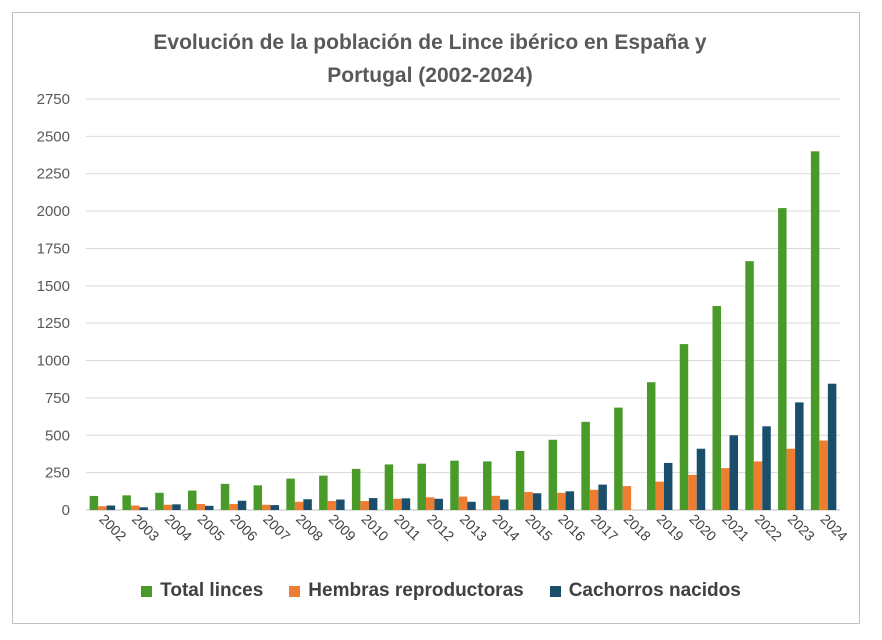  I want to click on x-tick-label: 2014, so click(506, 527).